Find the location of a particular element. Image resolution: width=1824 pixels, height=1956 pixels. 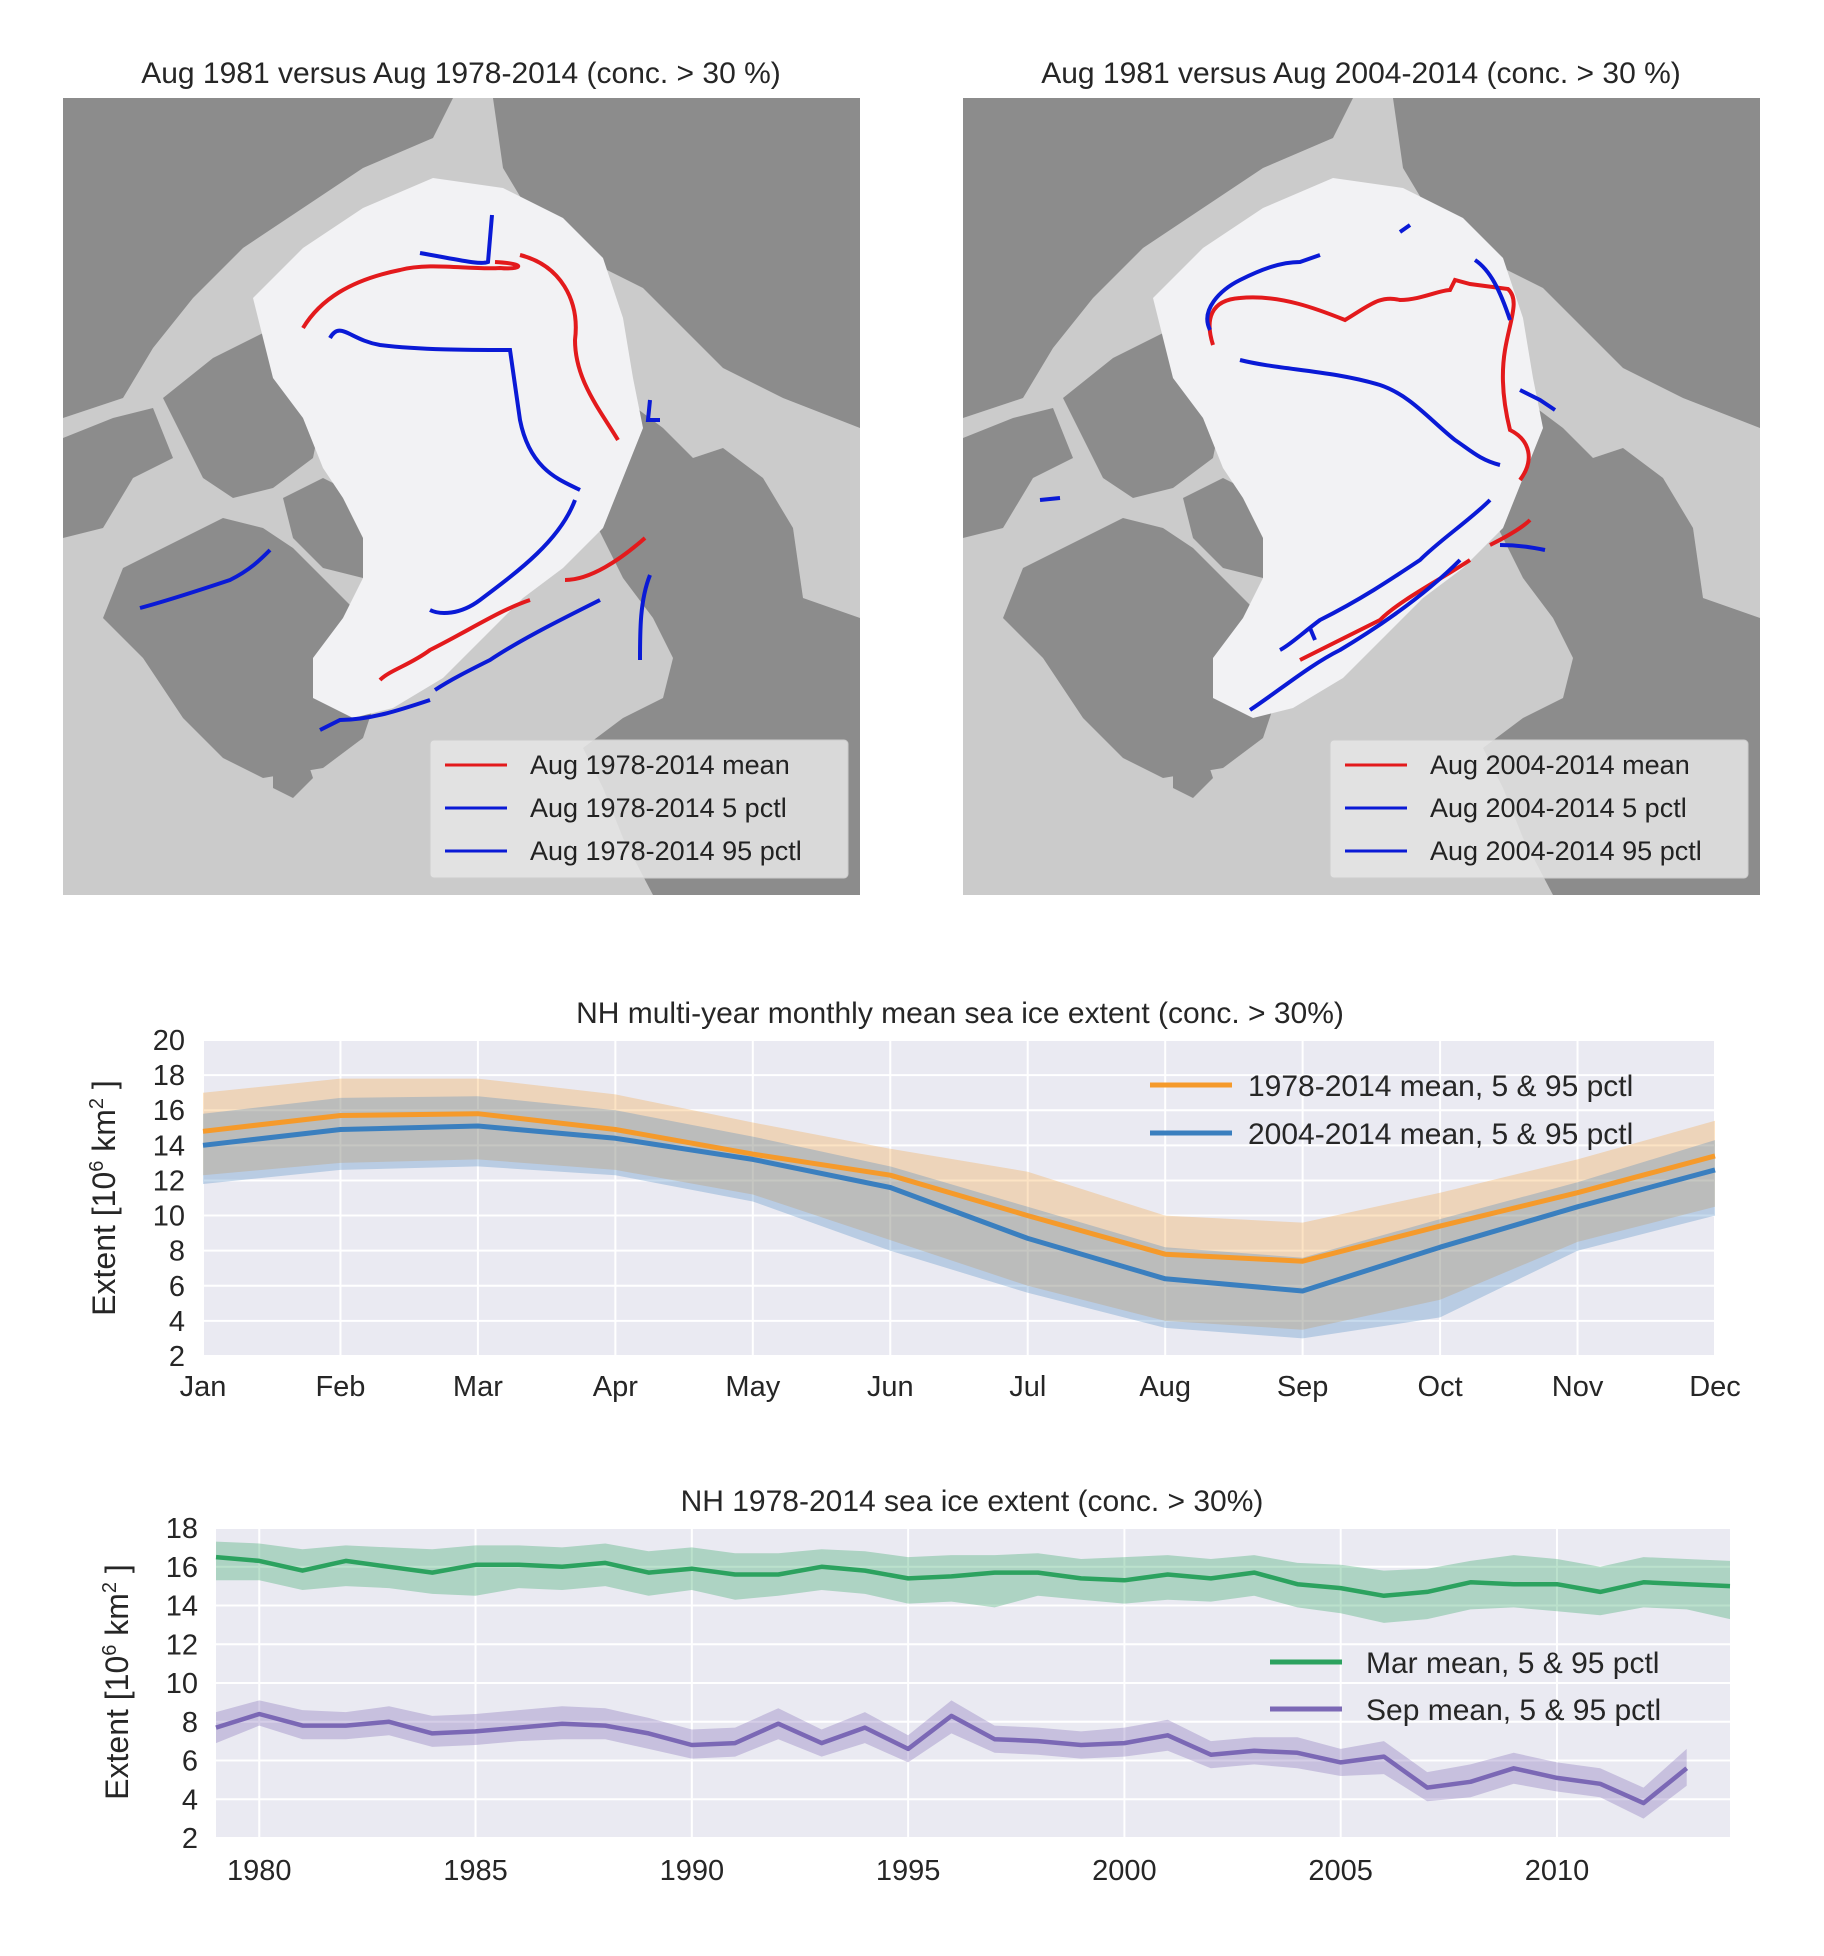

annual-ytick-label: 10 is located at coordinates (182, 1684).